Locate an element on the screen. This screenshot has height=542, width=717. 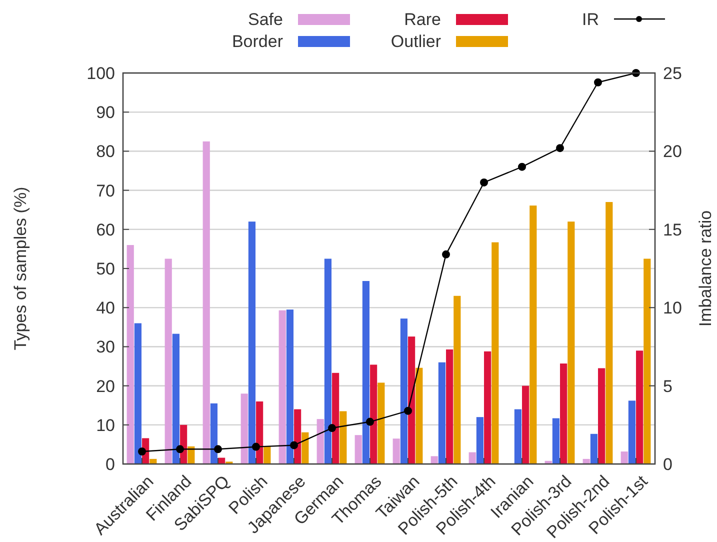
y2-tick-label: 25 is located at coordinates (672, 73).